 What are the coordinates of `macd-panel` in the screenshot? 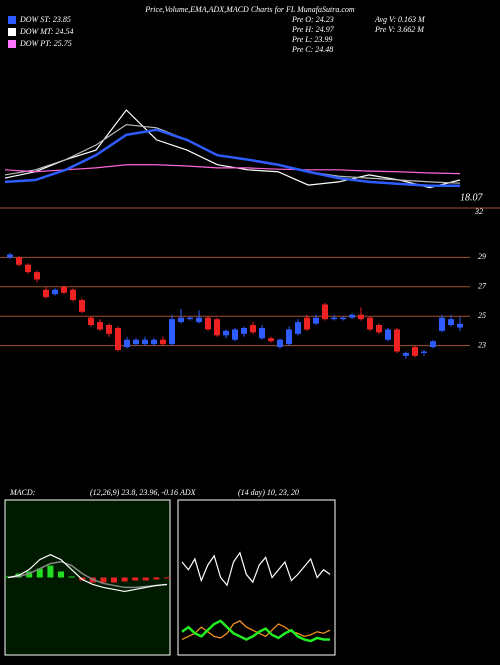 It's located at (87, 577).